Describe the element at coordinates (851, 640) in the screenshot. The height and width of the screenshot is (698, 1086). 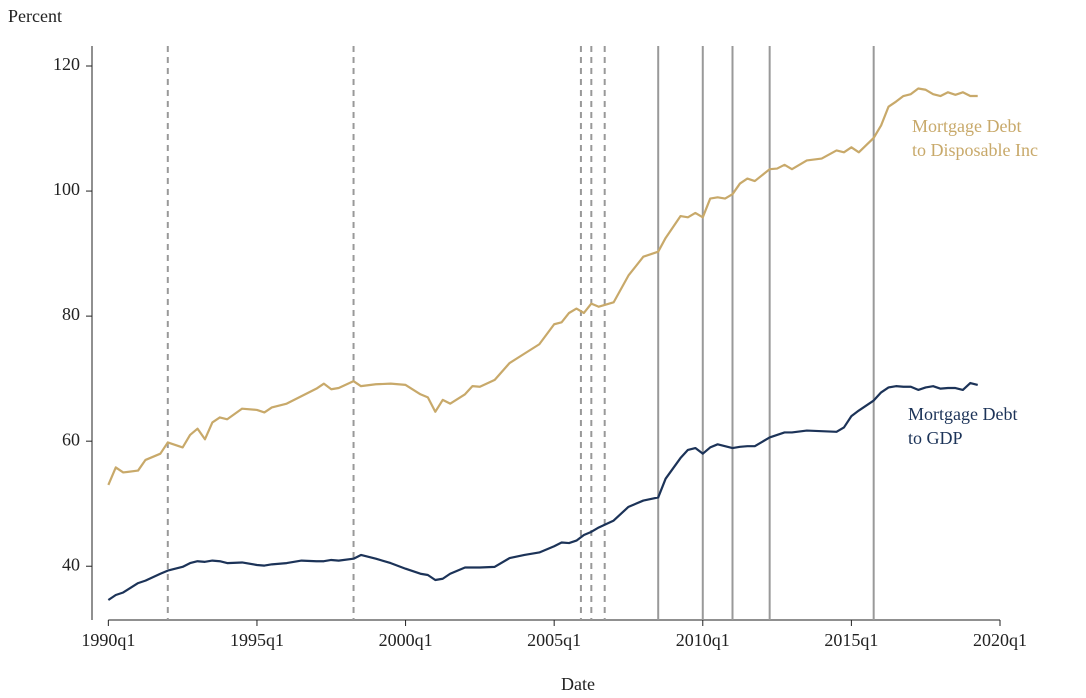
I see `x-tick-label: 2015q1` at that location.